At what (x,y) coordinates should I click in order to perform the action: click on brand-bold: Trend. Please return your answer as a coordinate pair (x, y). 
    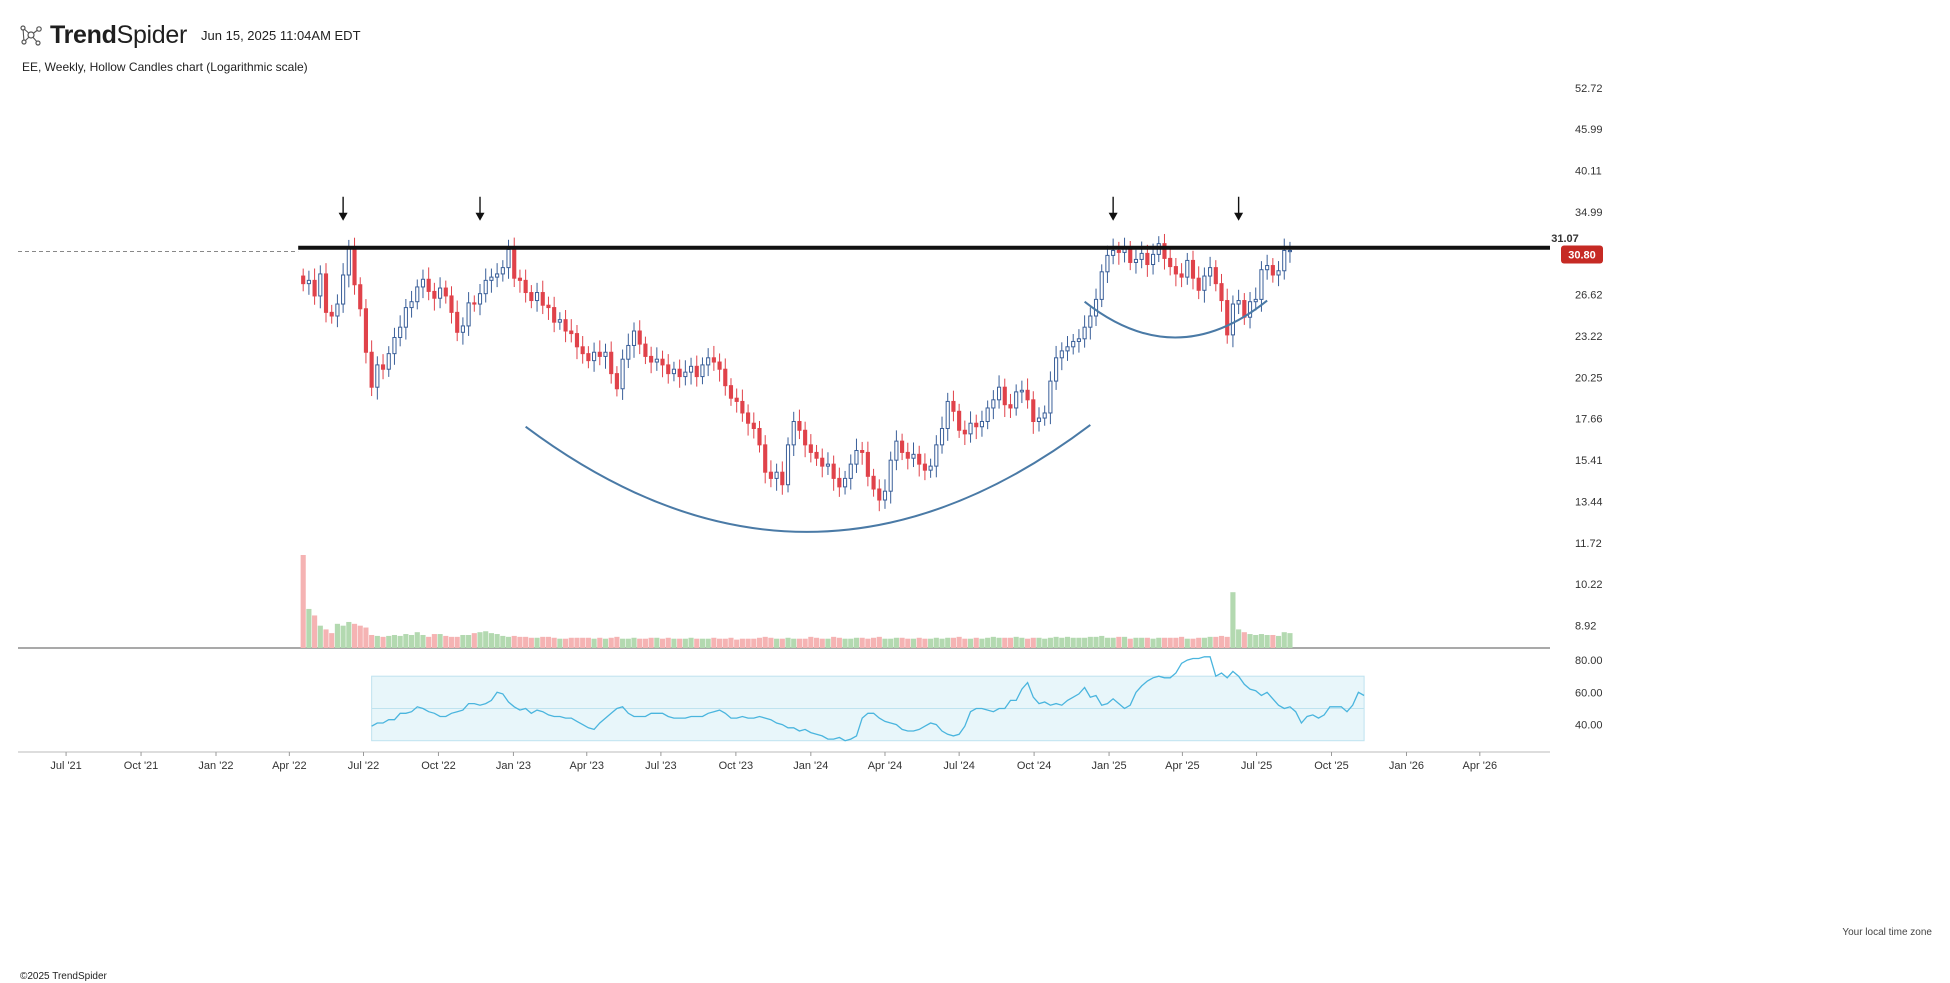
    Looking at the image, I should click on (83, 34).